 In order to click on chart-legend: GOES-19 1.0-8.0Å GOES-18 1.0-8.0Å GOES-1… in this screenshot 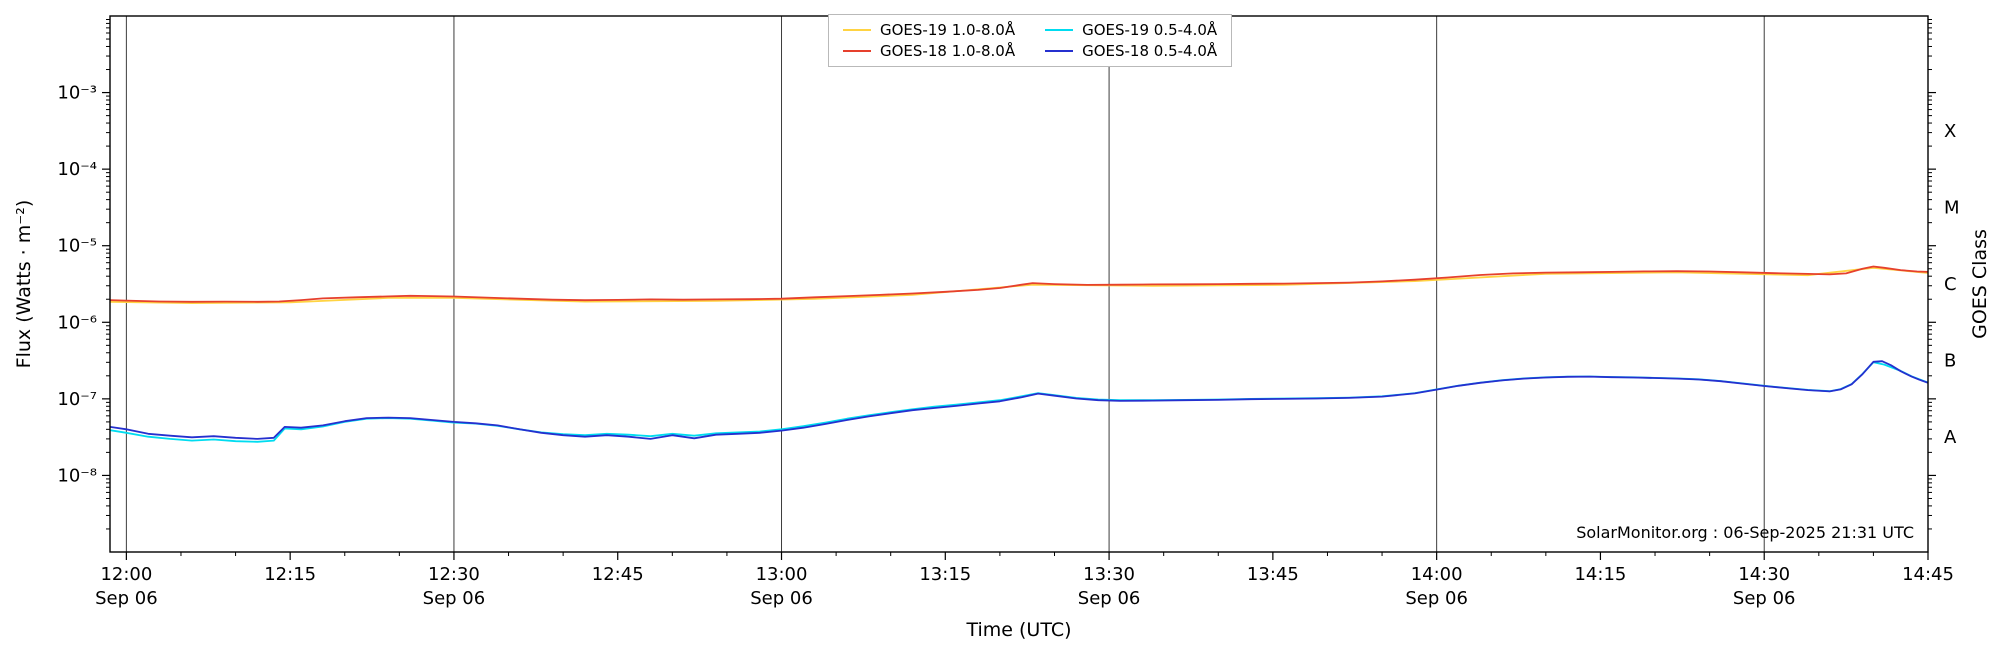, I will do `click(1030, 40)`.